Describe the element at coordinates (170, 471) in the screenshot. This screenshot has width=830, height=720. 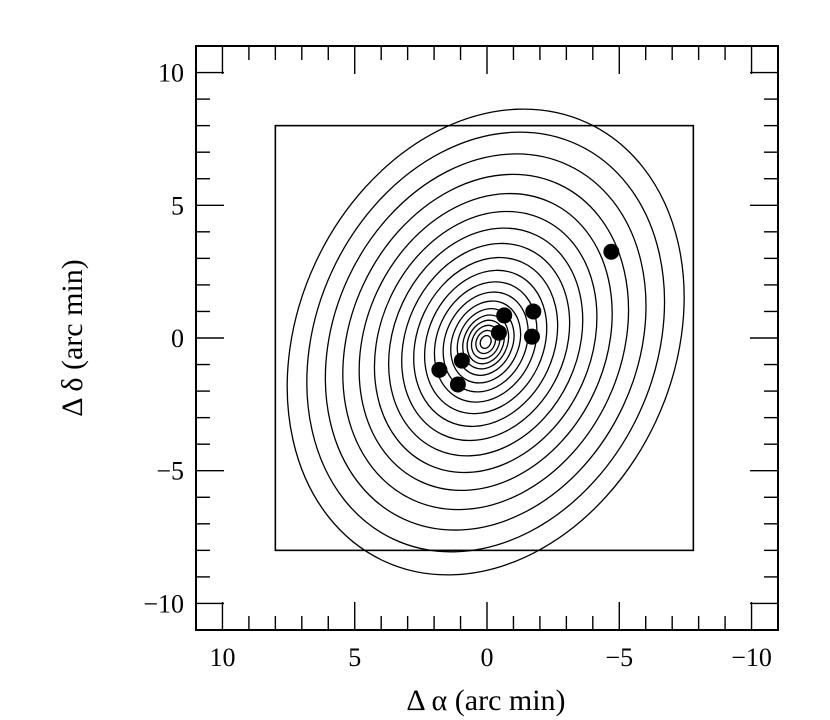
I see `y-tick-label: −5` at that location.